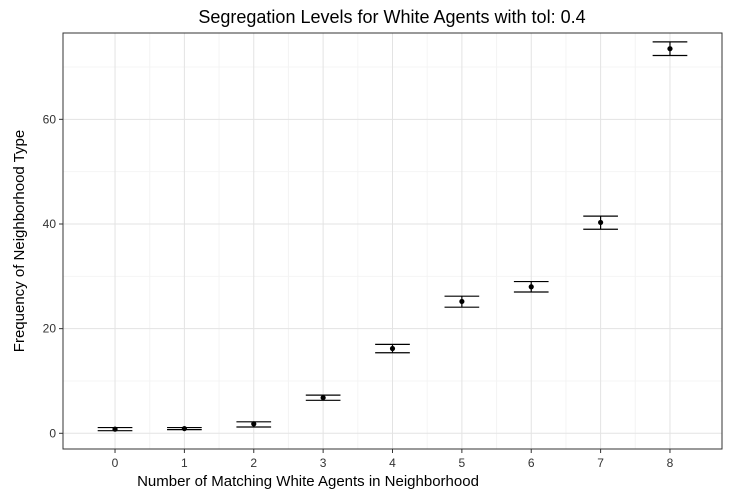 The width and height of the screenshot is (729, 497). What do you see at coordinates (600, 463) in the screenshot?
I see `x-tick-label: 7` at bounding box center [600, 463].